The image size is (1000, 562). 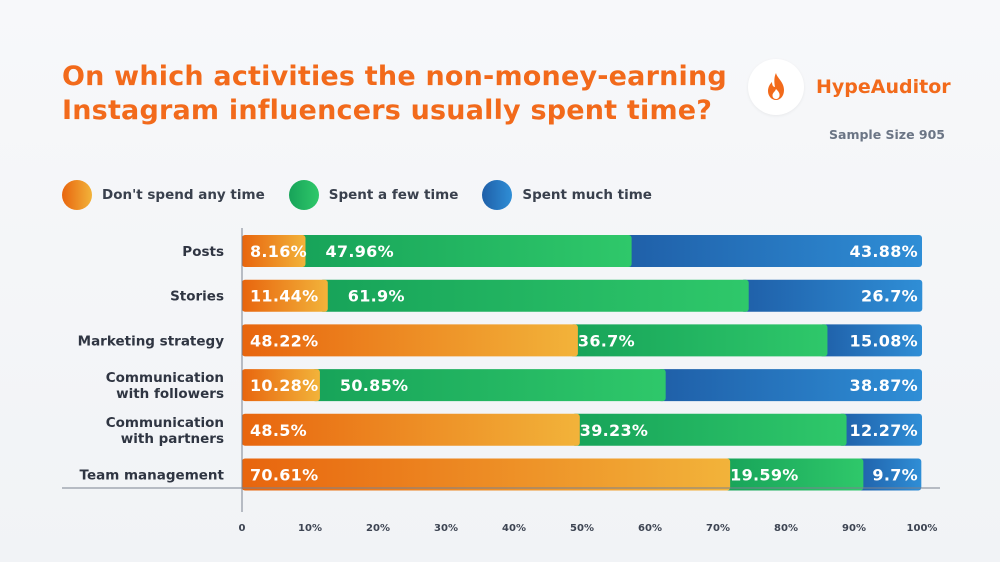 I want to click on data-label: 12.27%, so click(x=884, y=430).